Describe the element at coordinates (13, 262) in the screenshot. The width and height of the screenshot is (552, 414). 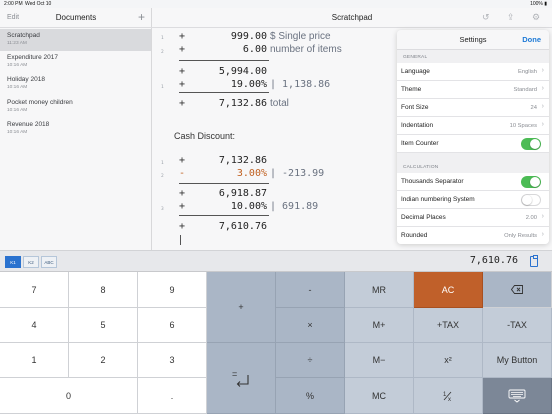
I see `memory-tab-k1: K1` at that location.